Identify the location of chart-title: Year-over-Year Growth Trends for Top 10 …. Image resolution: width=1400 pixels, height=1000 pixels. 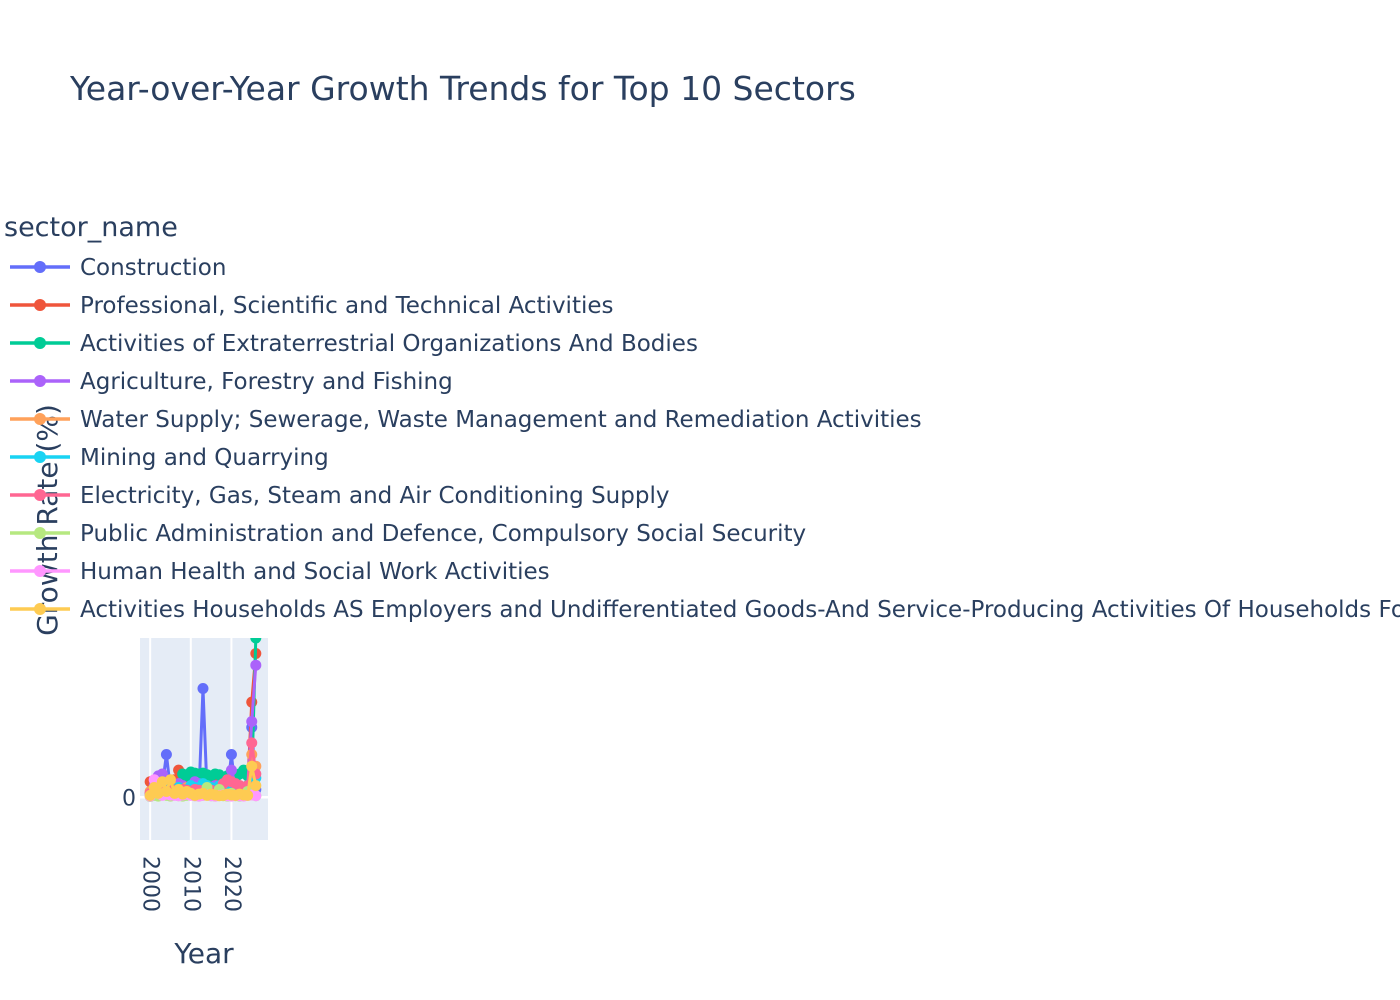
(462, 88).